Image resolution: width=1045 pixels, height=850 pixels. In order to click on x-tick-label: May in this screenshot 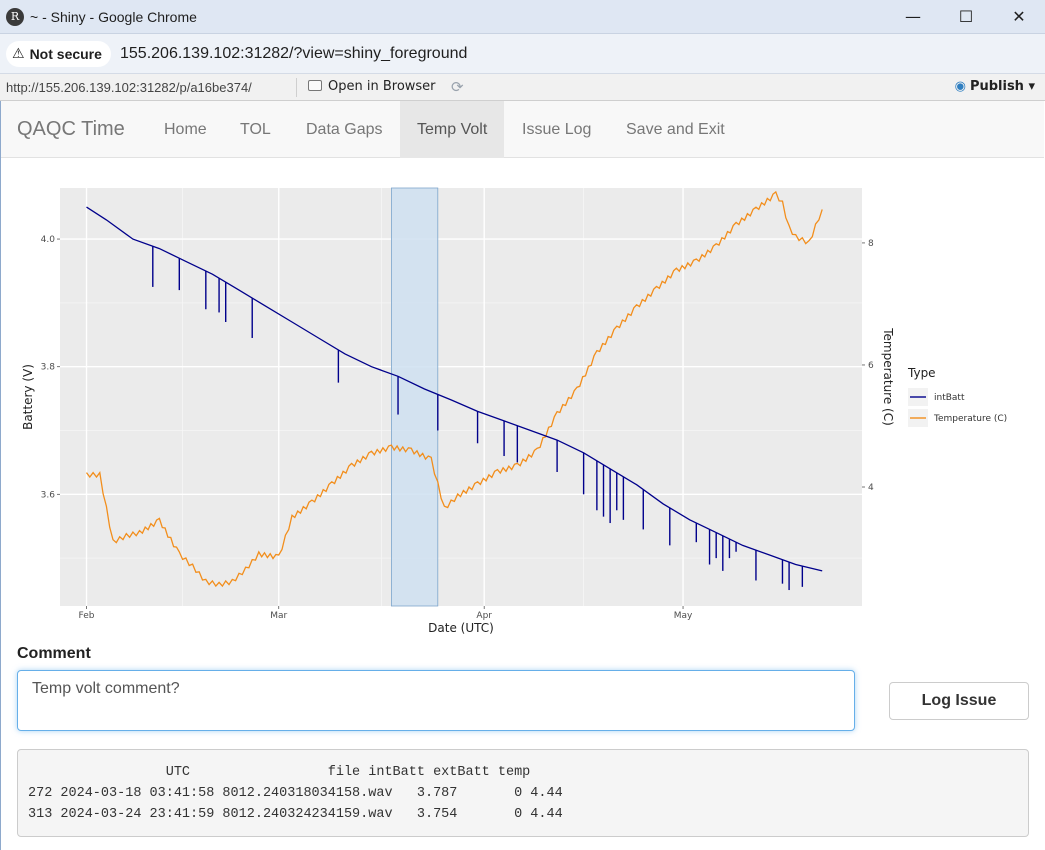, I will do `click(683, 616)`.